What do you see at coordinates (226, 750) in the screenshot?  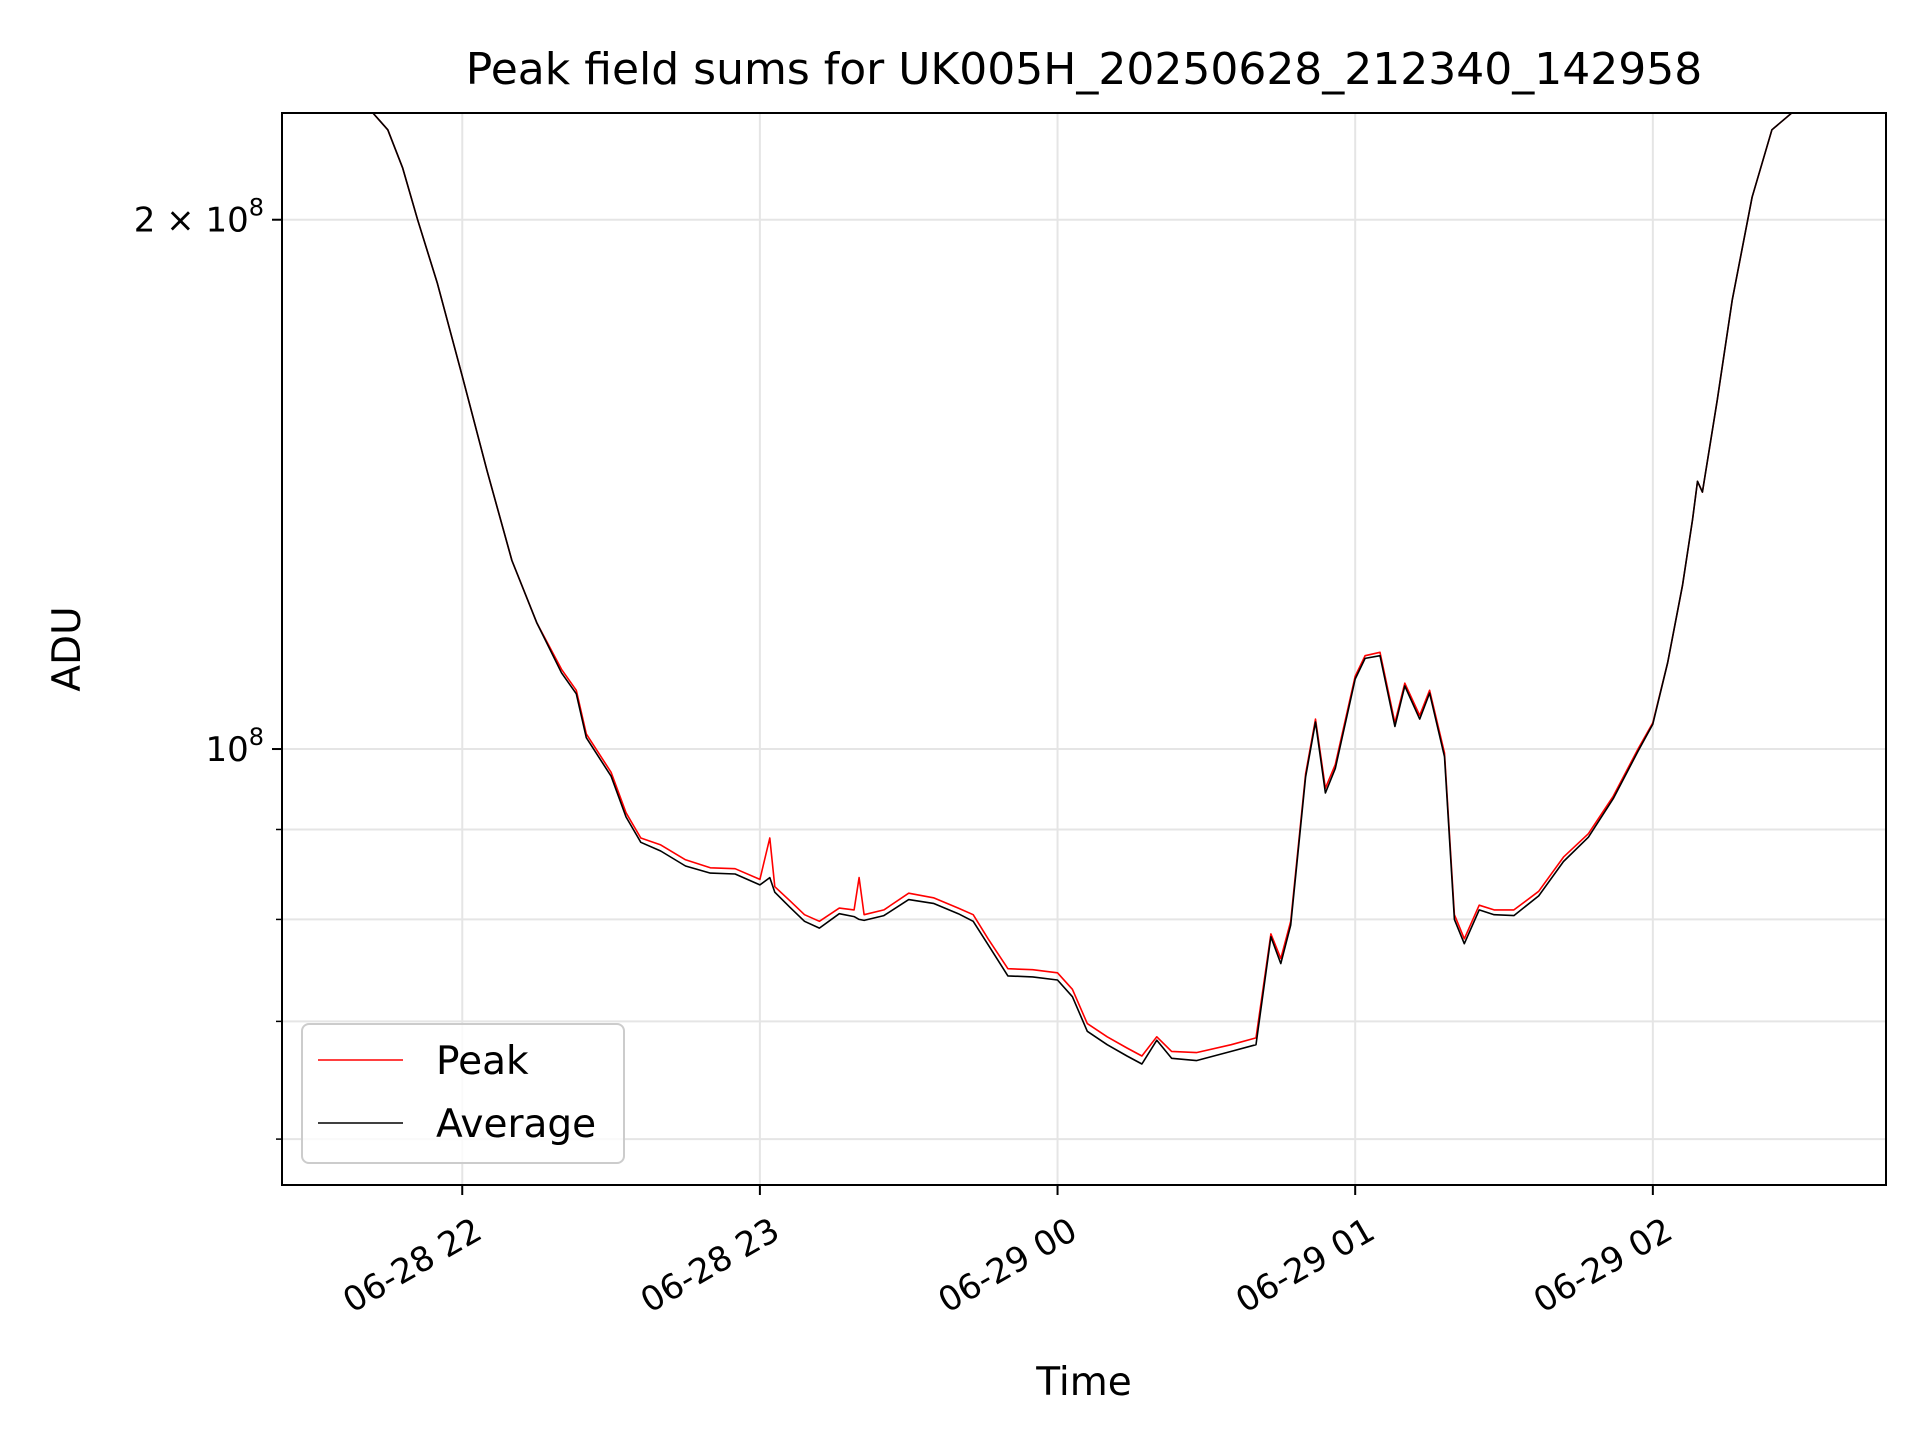 I see `y-tick-label-base: 10` at bounding box center [226, 750].